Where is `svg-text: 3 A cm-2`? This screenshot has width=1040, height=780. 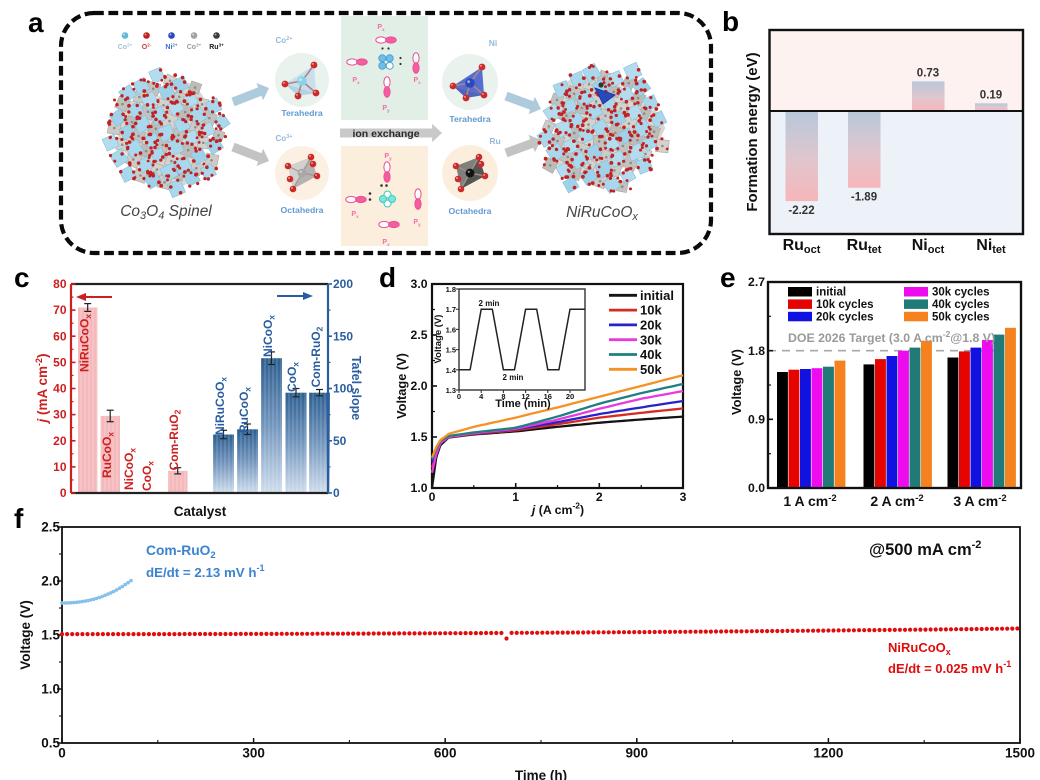 svg-text: 3 A cm-2 is located at coordinates (979, 501).